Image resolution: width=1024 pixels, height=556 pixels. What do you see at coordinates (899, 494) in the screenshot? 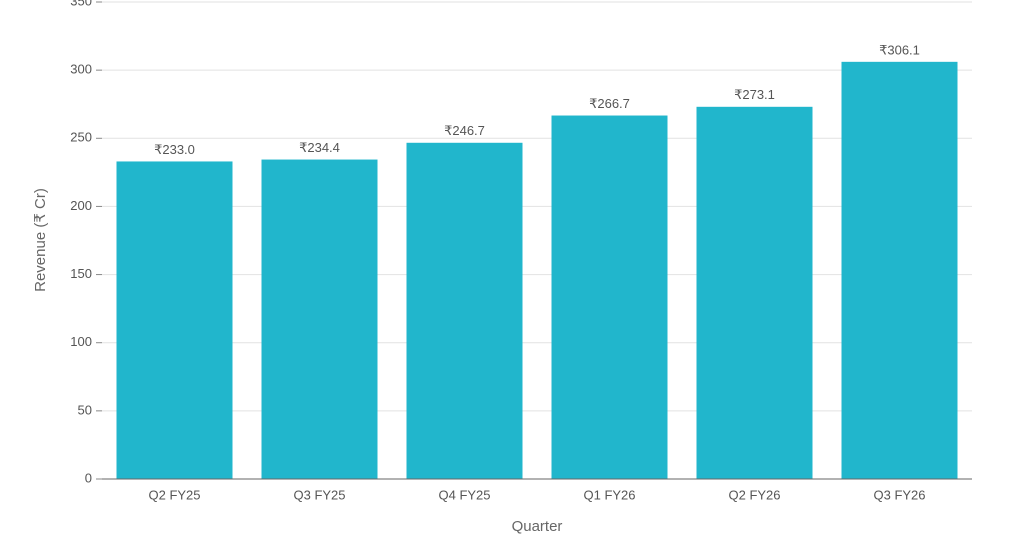
I see `x-tick-label: Q3 FY26` at bounding box center [899, 494].